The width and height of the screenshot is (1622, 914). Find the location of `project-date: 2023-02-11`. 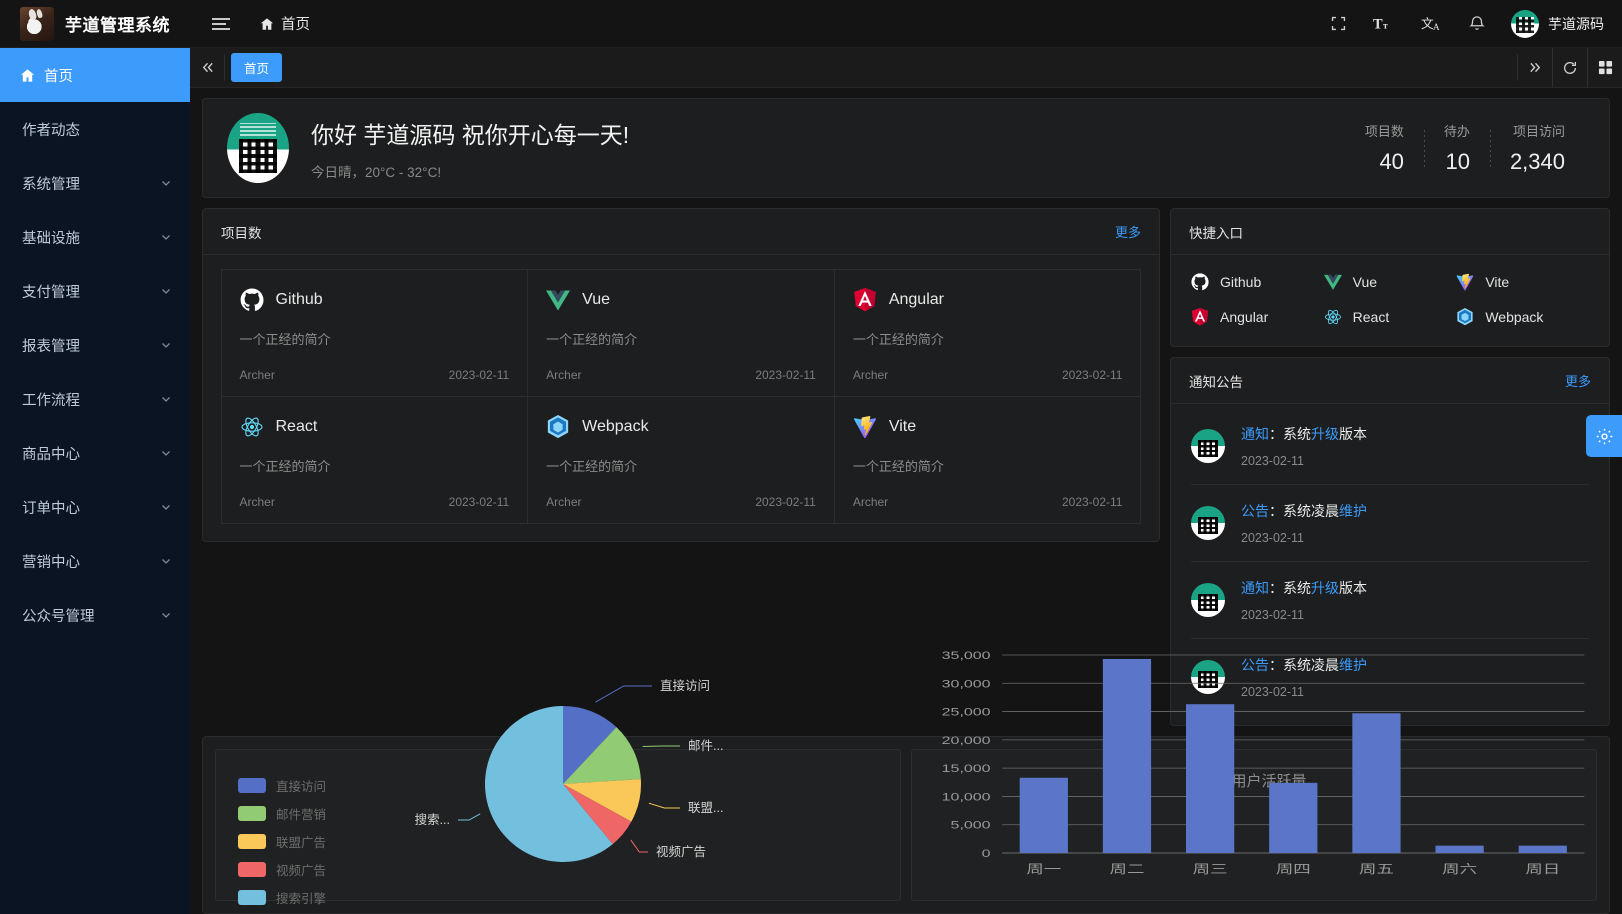

project-date: 2023-02-11 is located at coordinates (785, 374).